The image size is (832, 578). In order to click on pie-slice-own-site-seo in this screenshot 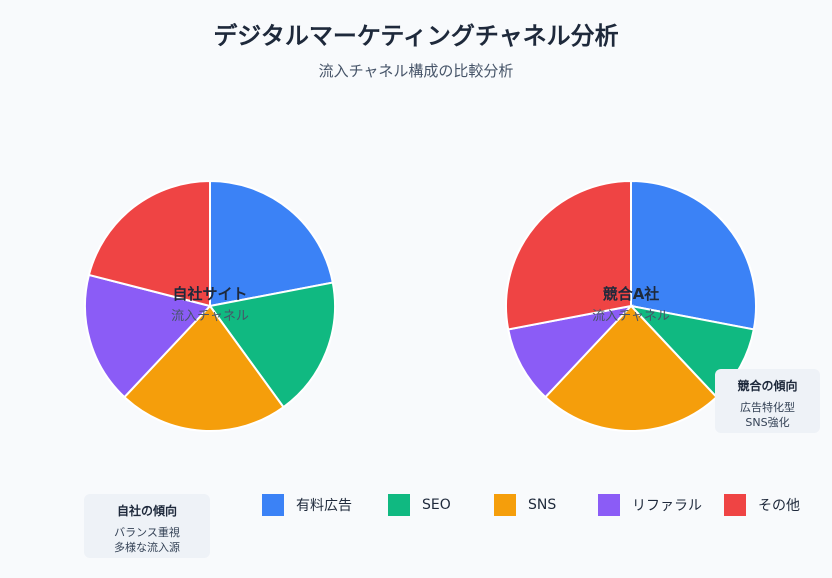, I will do `click(272, 345)`.